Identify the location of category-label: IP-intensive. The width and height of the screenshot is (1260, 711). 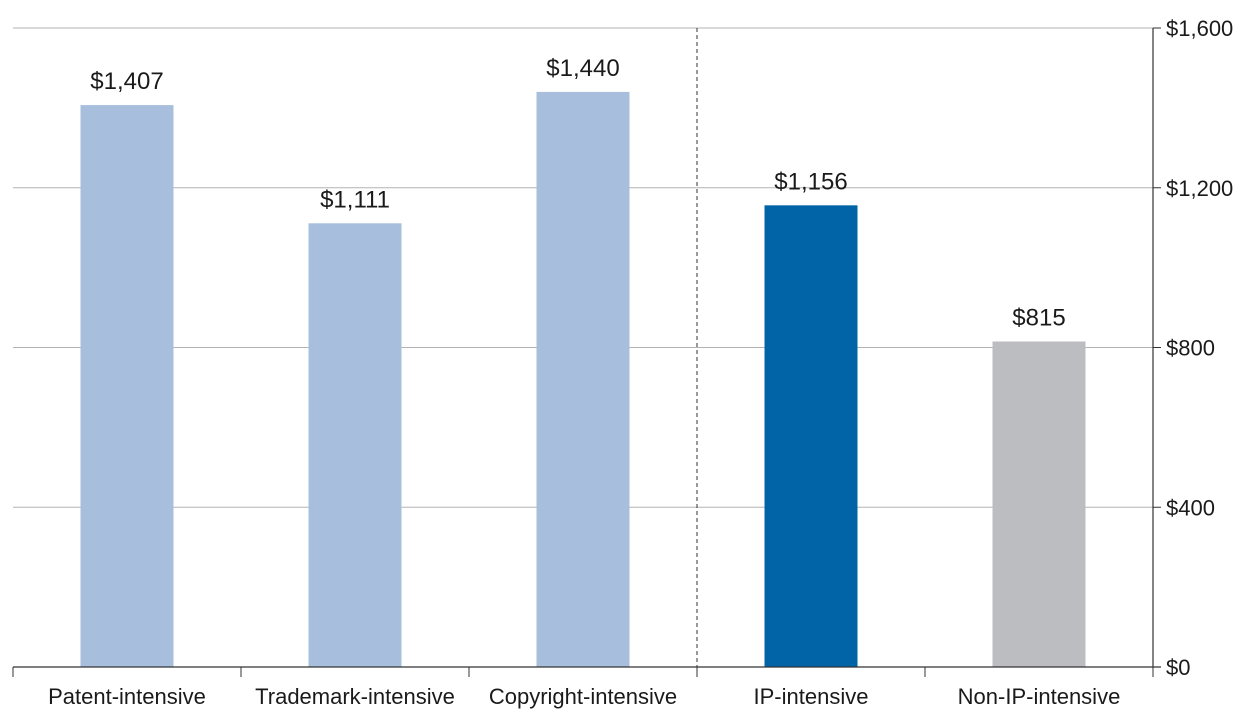
(811, 696).